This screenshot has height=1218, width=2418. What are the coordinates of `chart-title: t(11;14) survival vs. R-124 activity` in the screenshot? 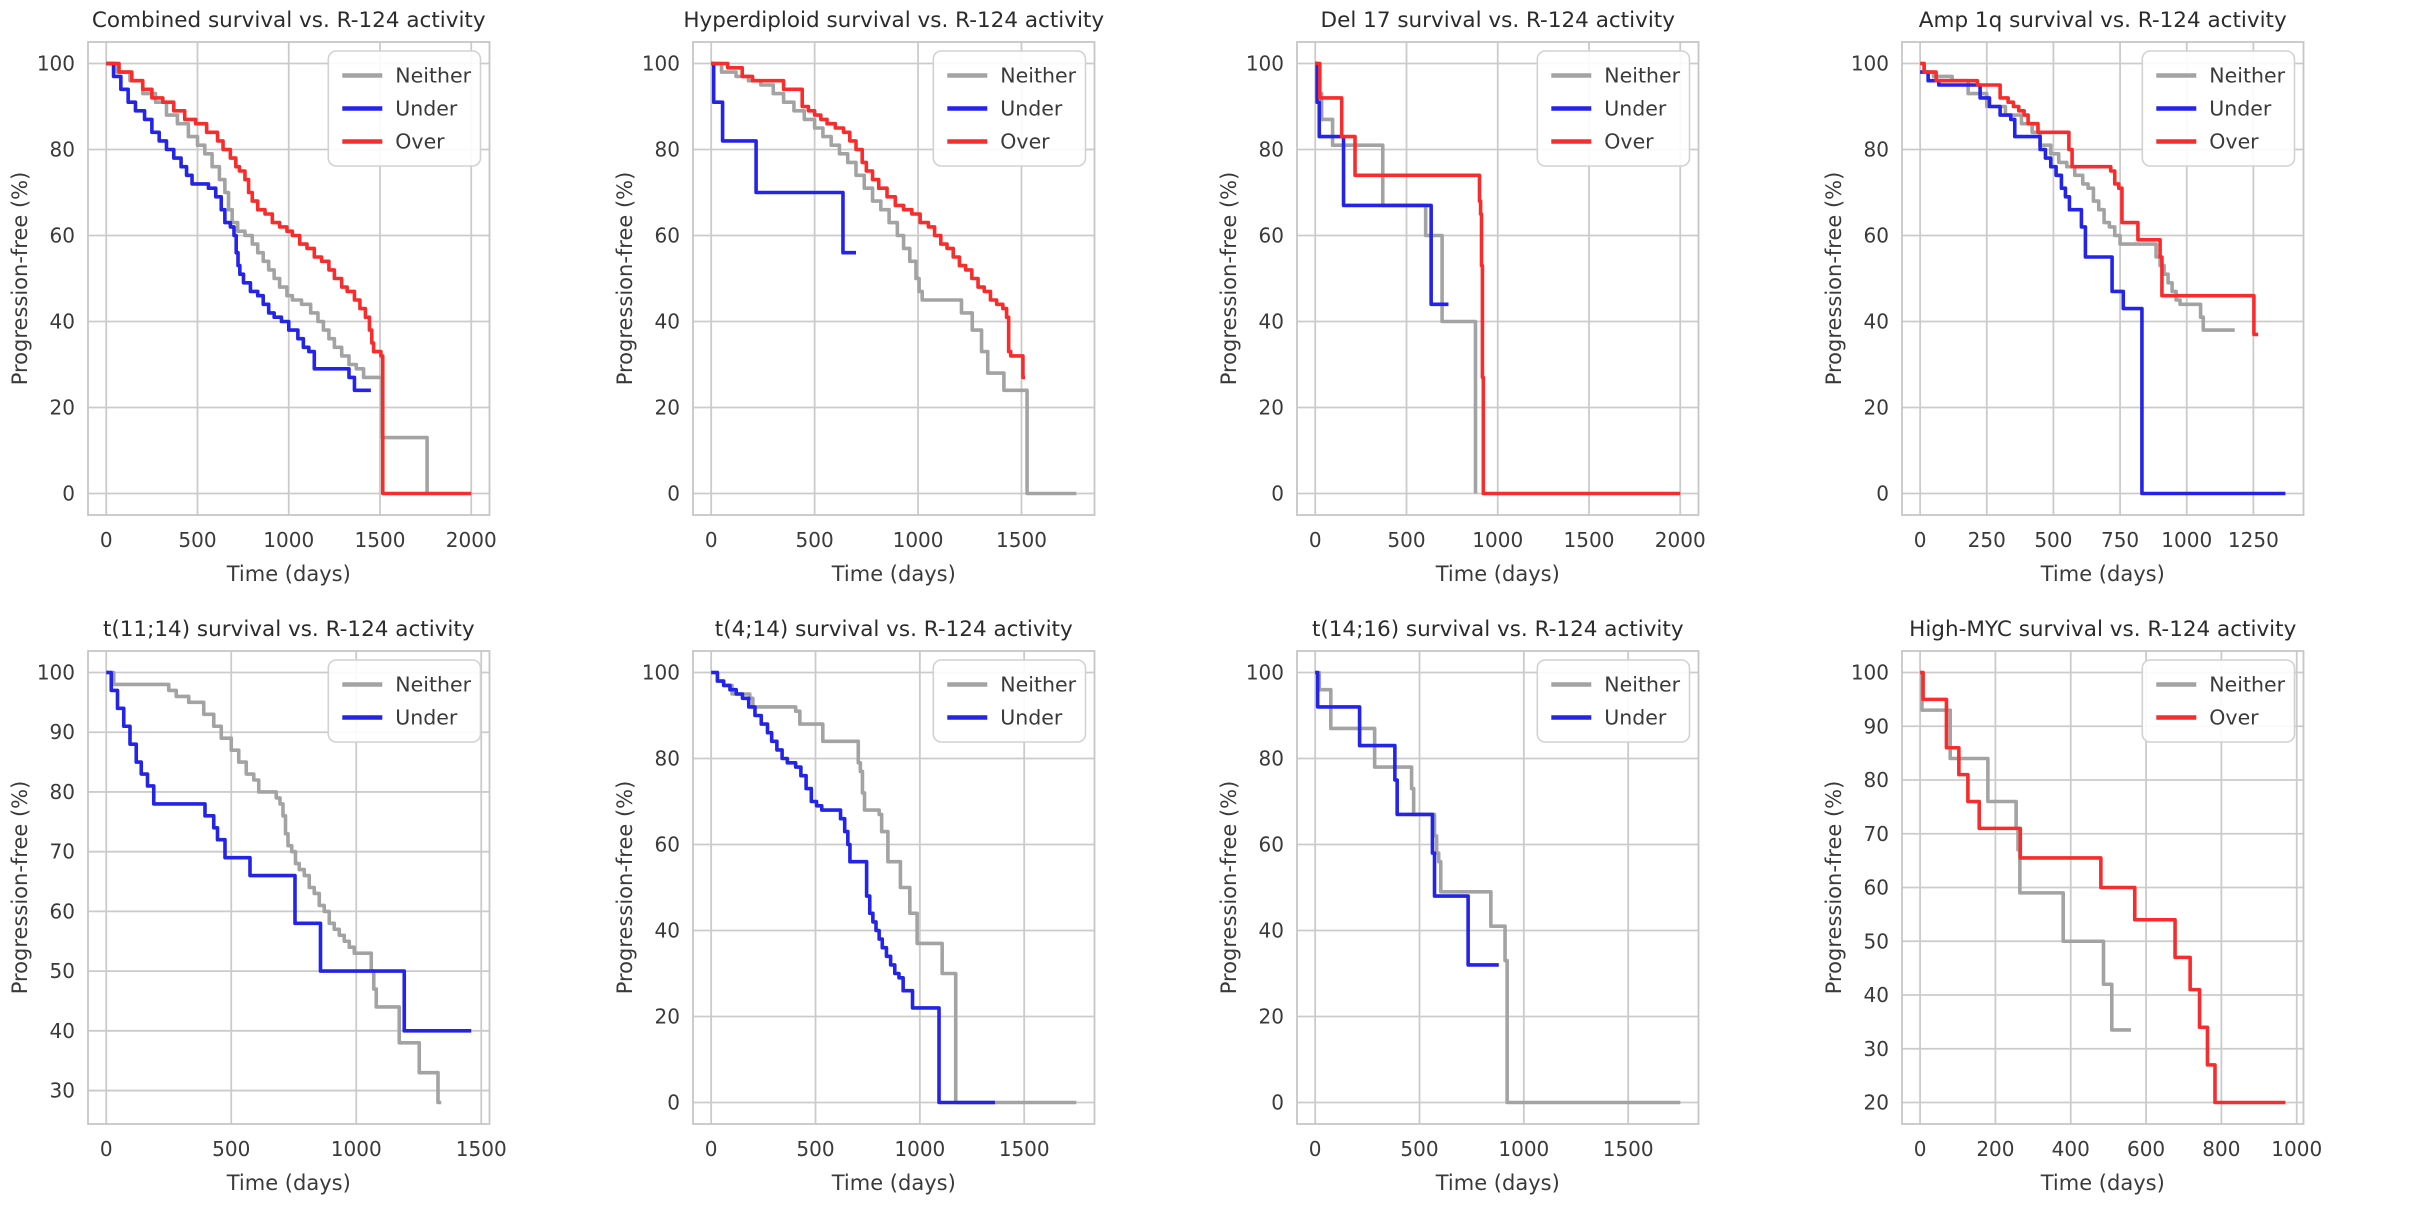 It's located at (289, 629).